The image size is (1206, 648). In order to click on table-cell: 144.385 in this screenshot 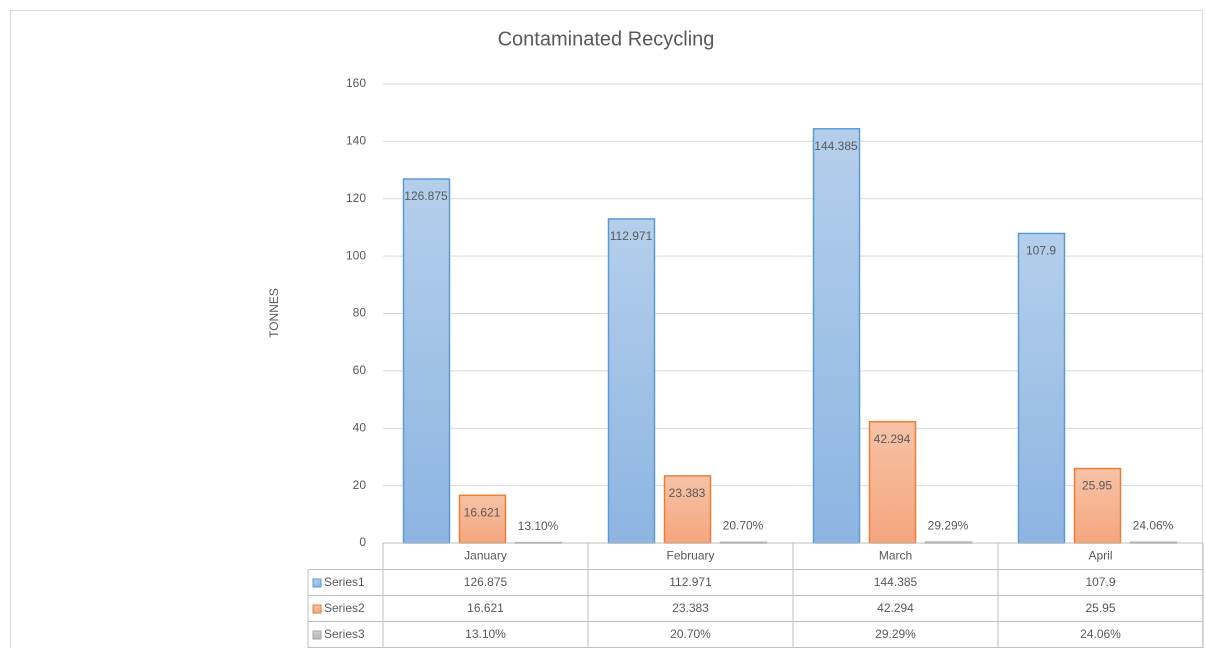, I will do `click(896, 582)`.